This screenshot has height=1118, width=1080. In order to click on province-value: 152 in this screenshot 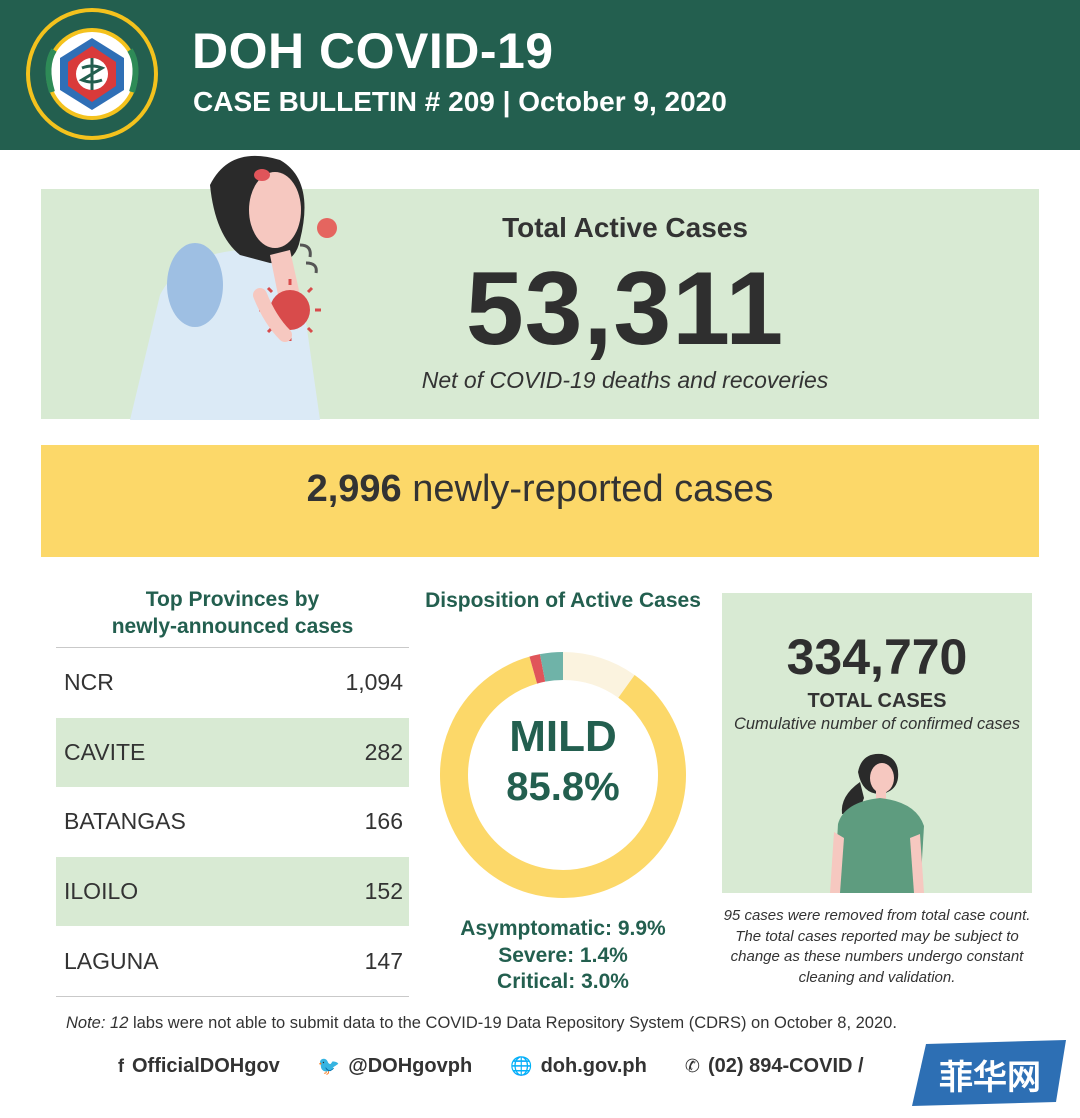, I will do `click(383, 891)`.